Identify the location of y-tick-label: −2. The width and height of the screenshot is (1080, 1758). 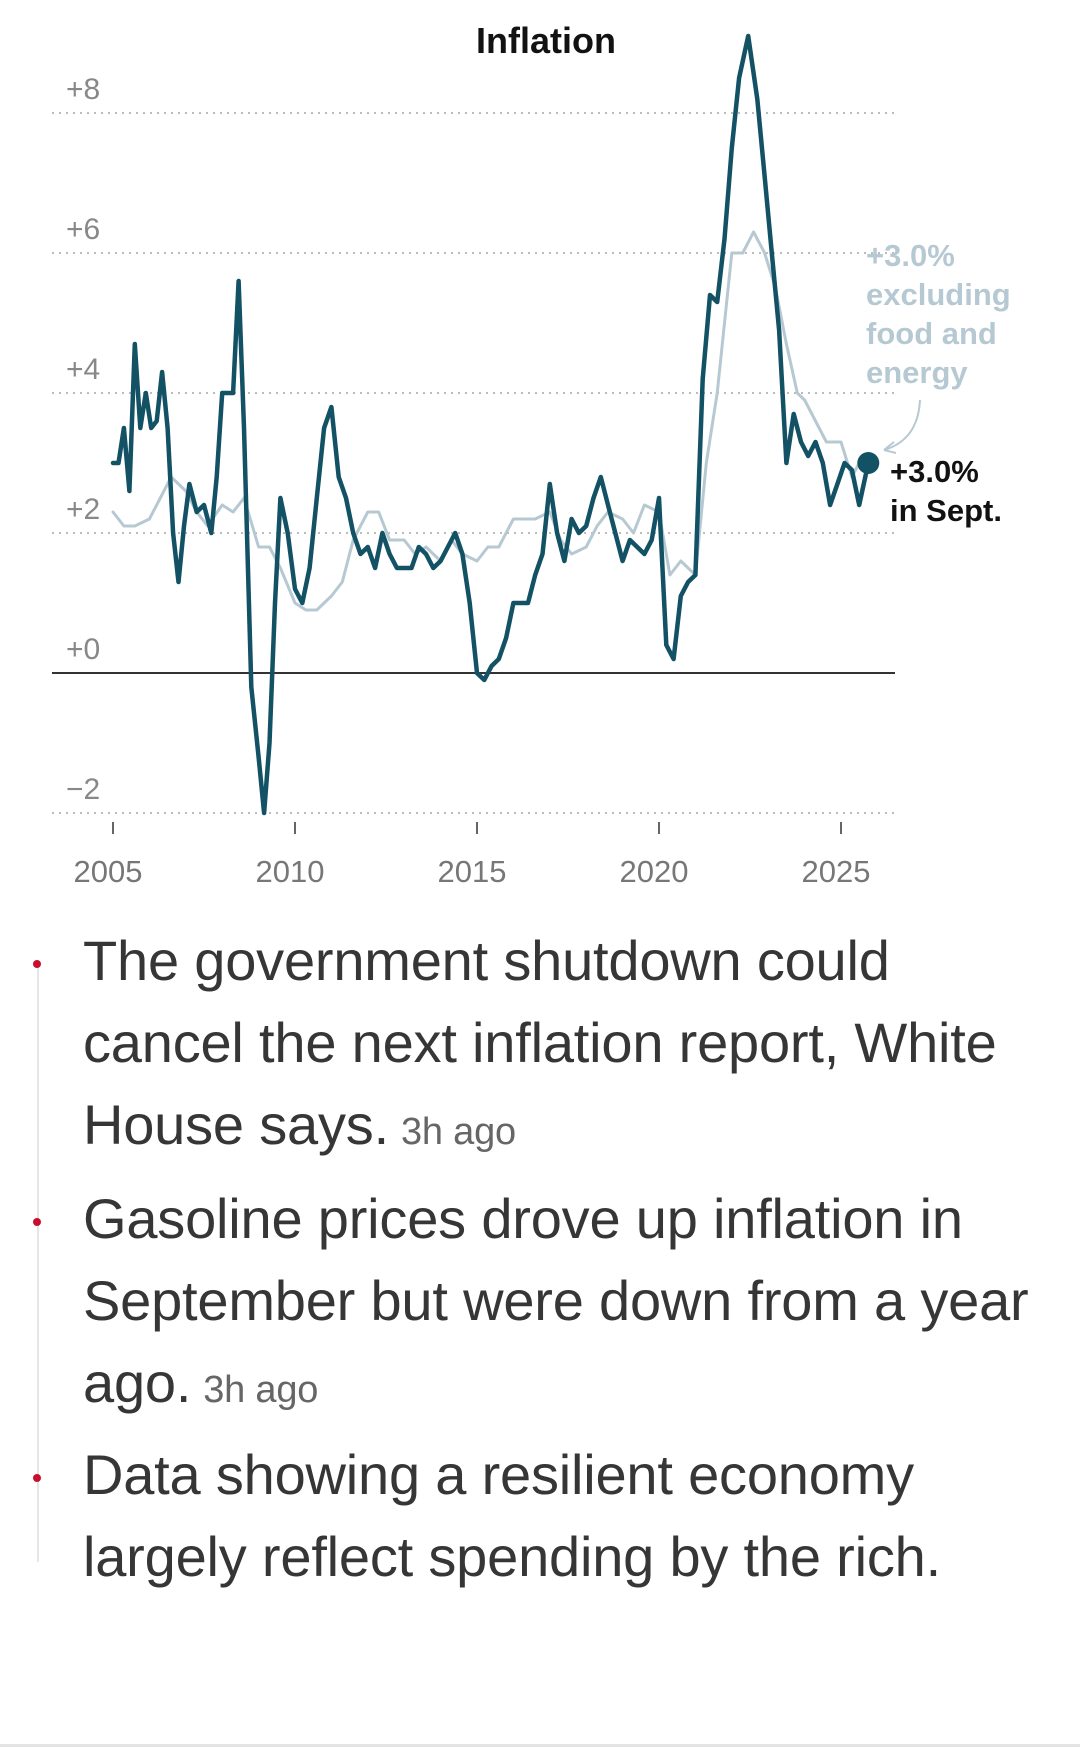
(83, 789).